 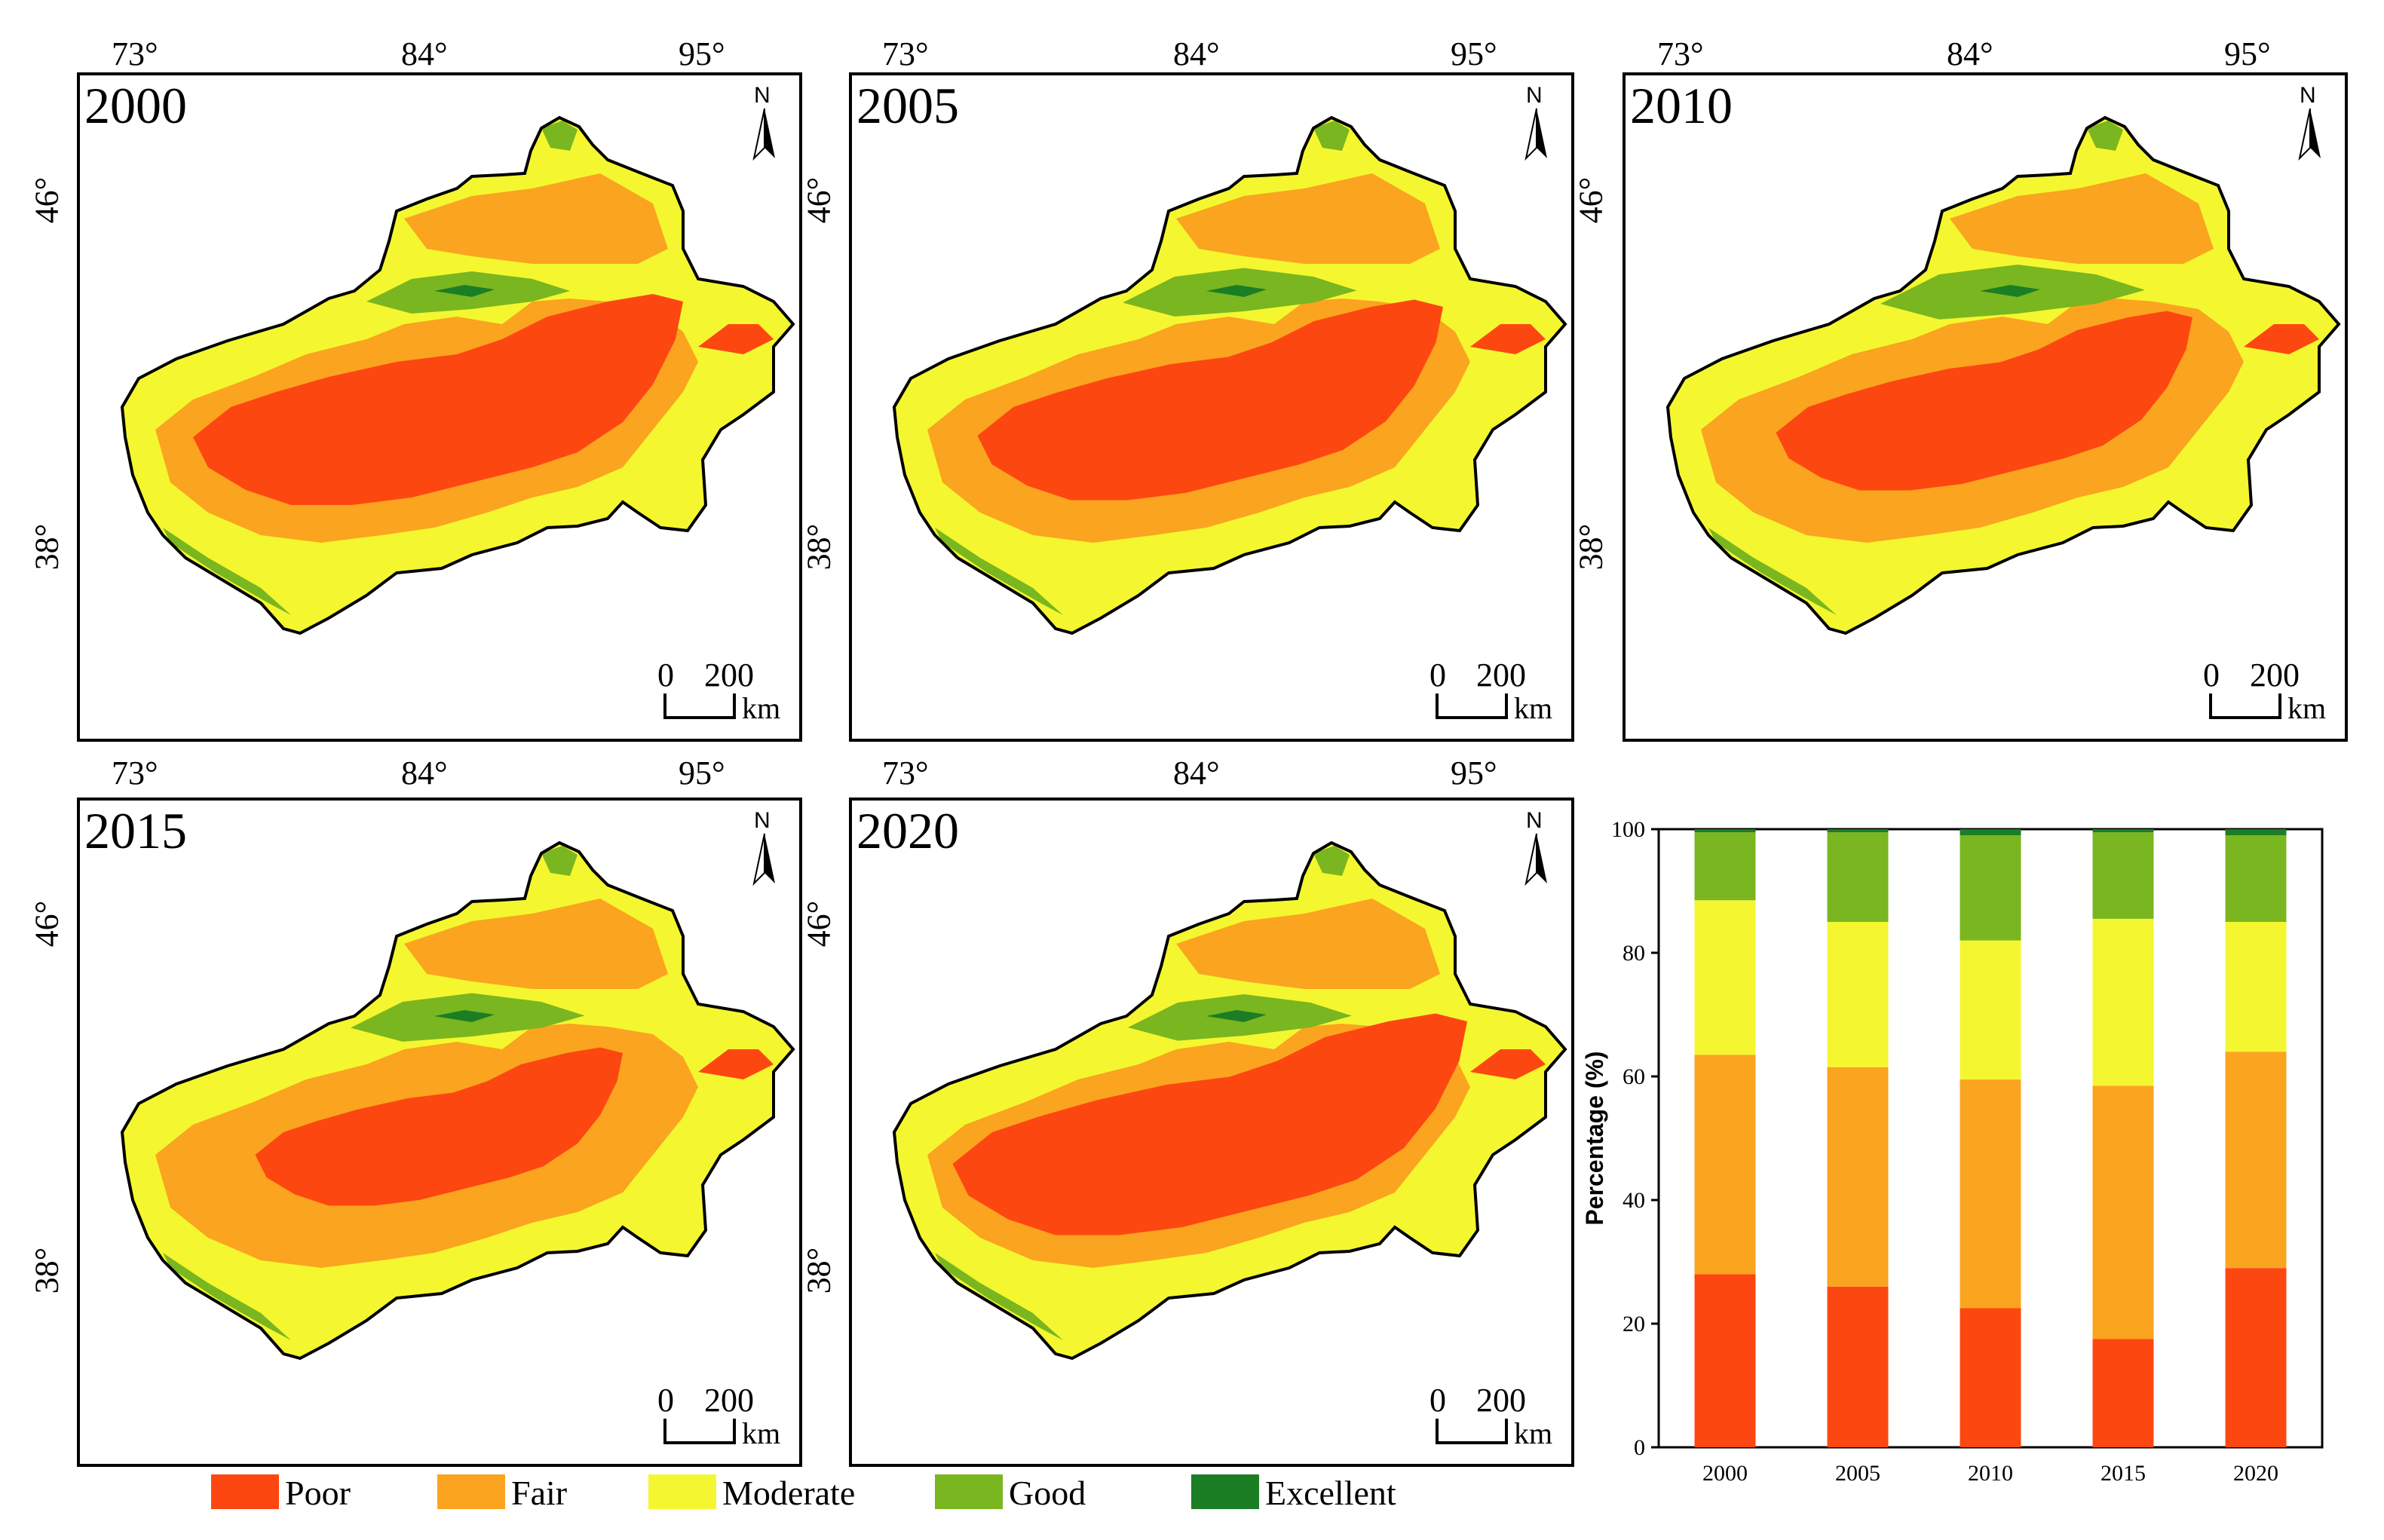 What do you see at coordinates (47, 547) in the screenshot?
I see `lat-tick-38-1: 38°` at bounding box center [47, 547].